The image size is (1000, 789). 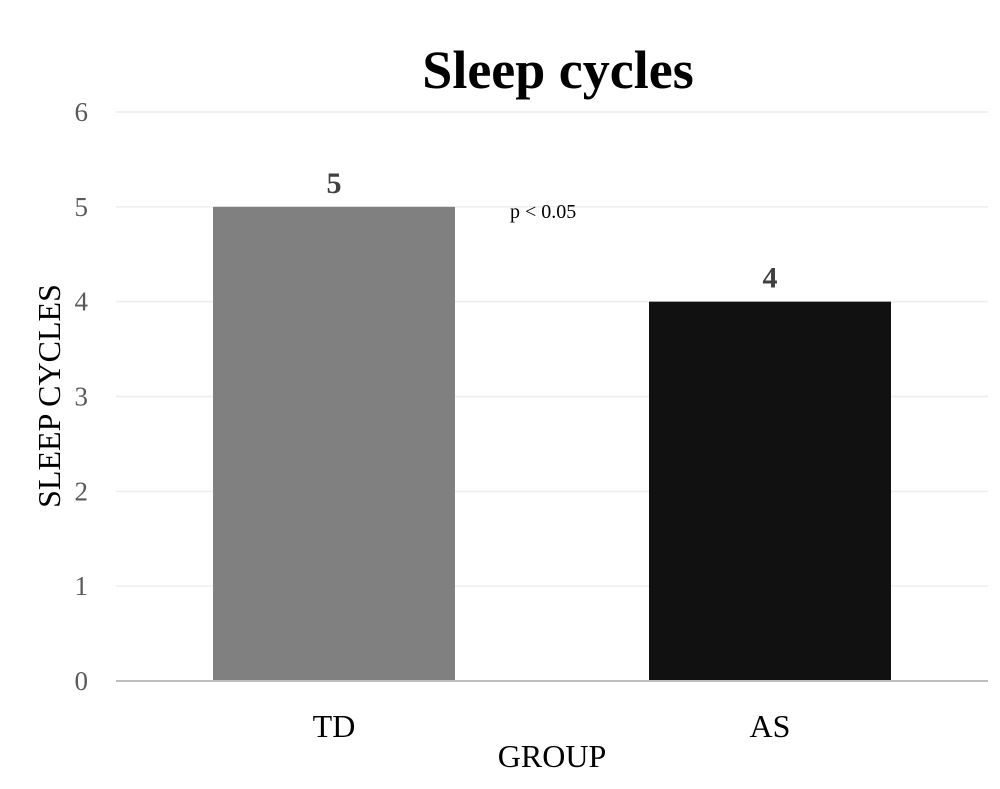 I want to click on x-tick-label-as: AS, so click(x=770, y=726).